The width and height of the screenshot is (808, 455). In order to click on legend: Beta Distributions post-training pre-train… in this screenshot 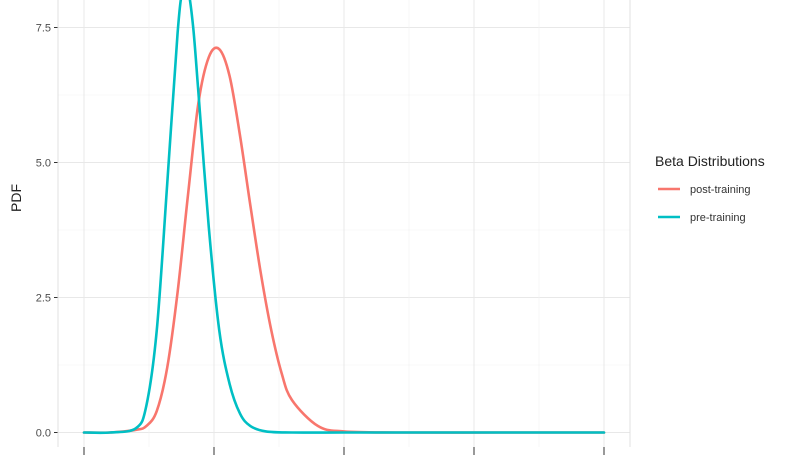, I will do `click(710, 188)`.